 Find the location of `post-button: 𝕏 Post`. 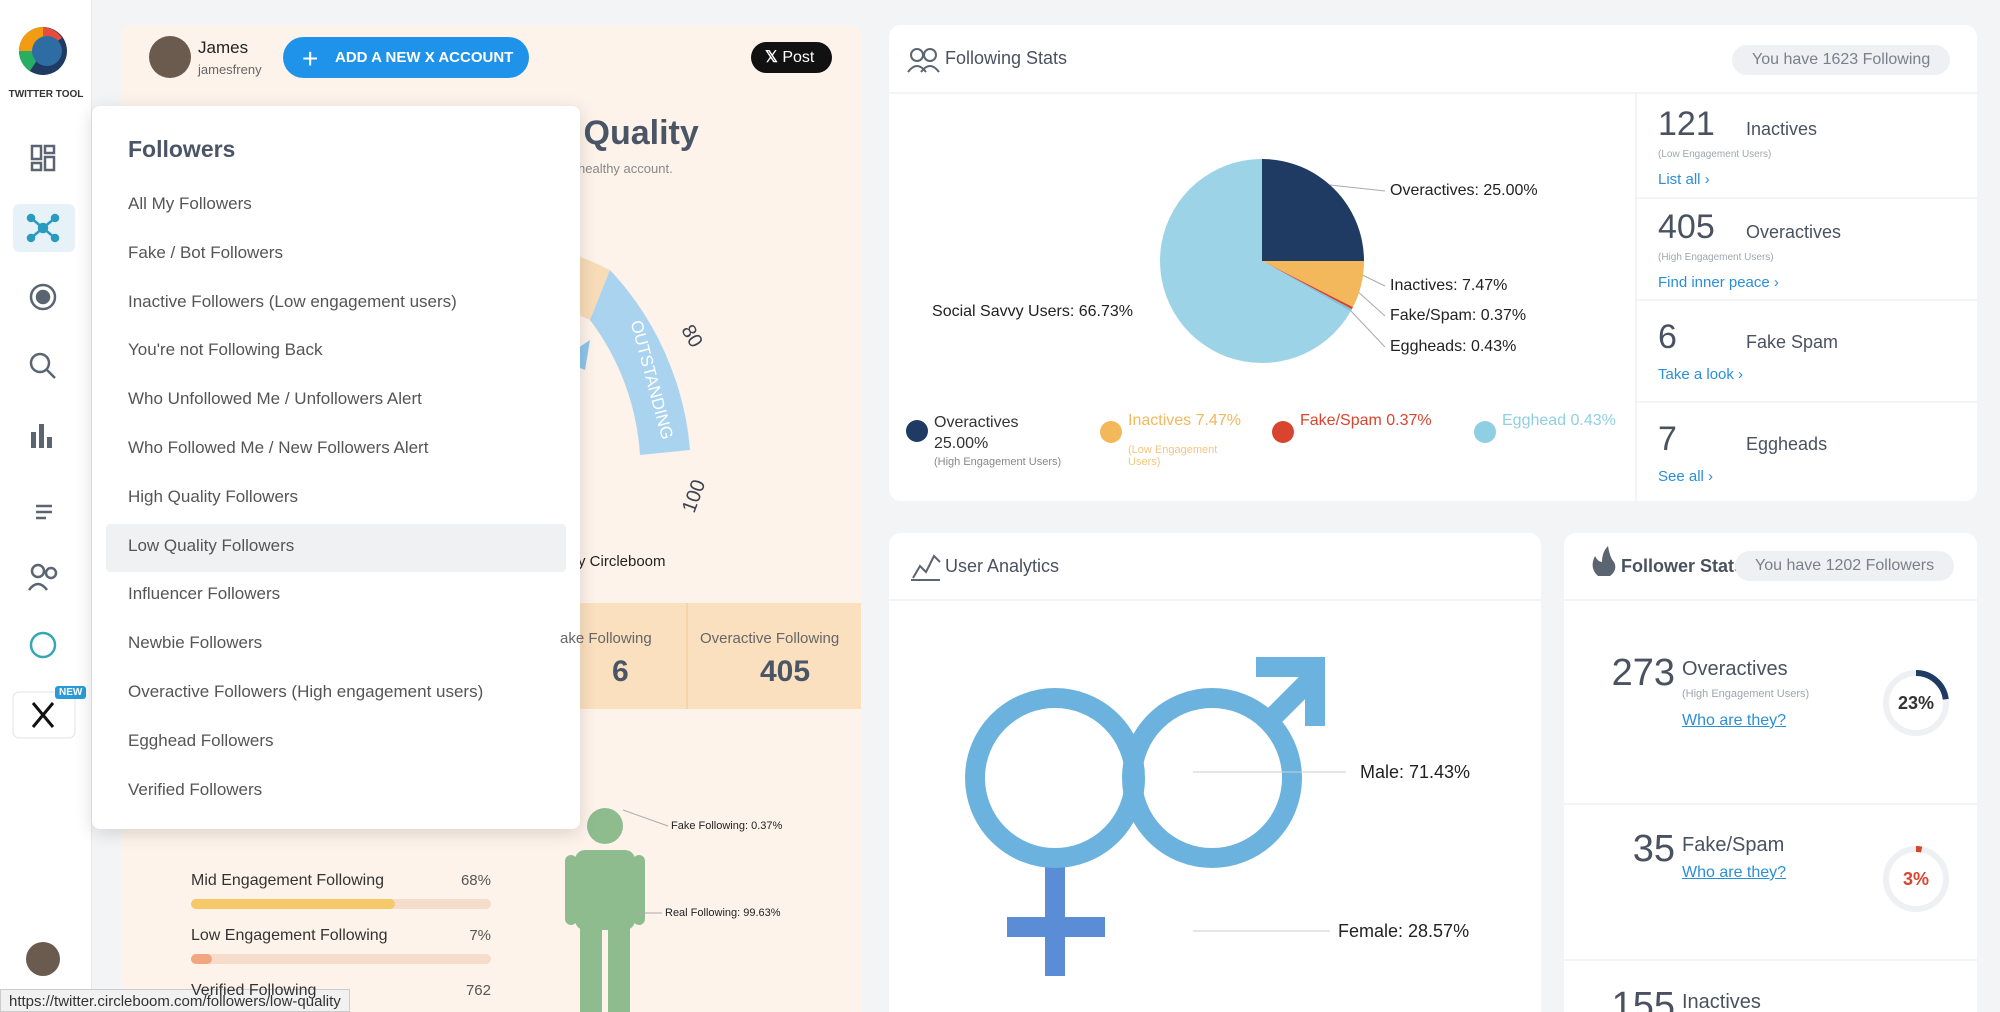

post-button: 𝕏 Post is located at coordinates (791, 57).